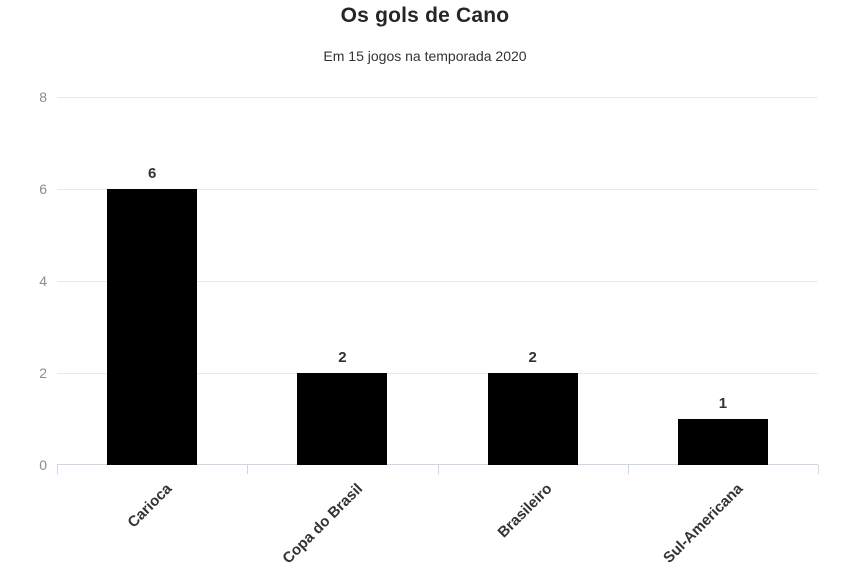  Describe the element at coordinates (723, 403) in the screenshot. I see `bar-value-sul-americana: 1` at that location.